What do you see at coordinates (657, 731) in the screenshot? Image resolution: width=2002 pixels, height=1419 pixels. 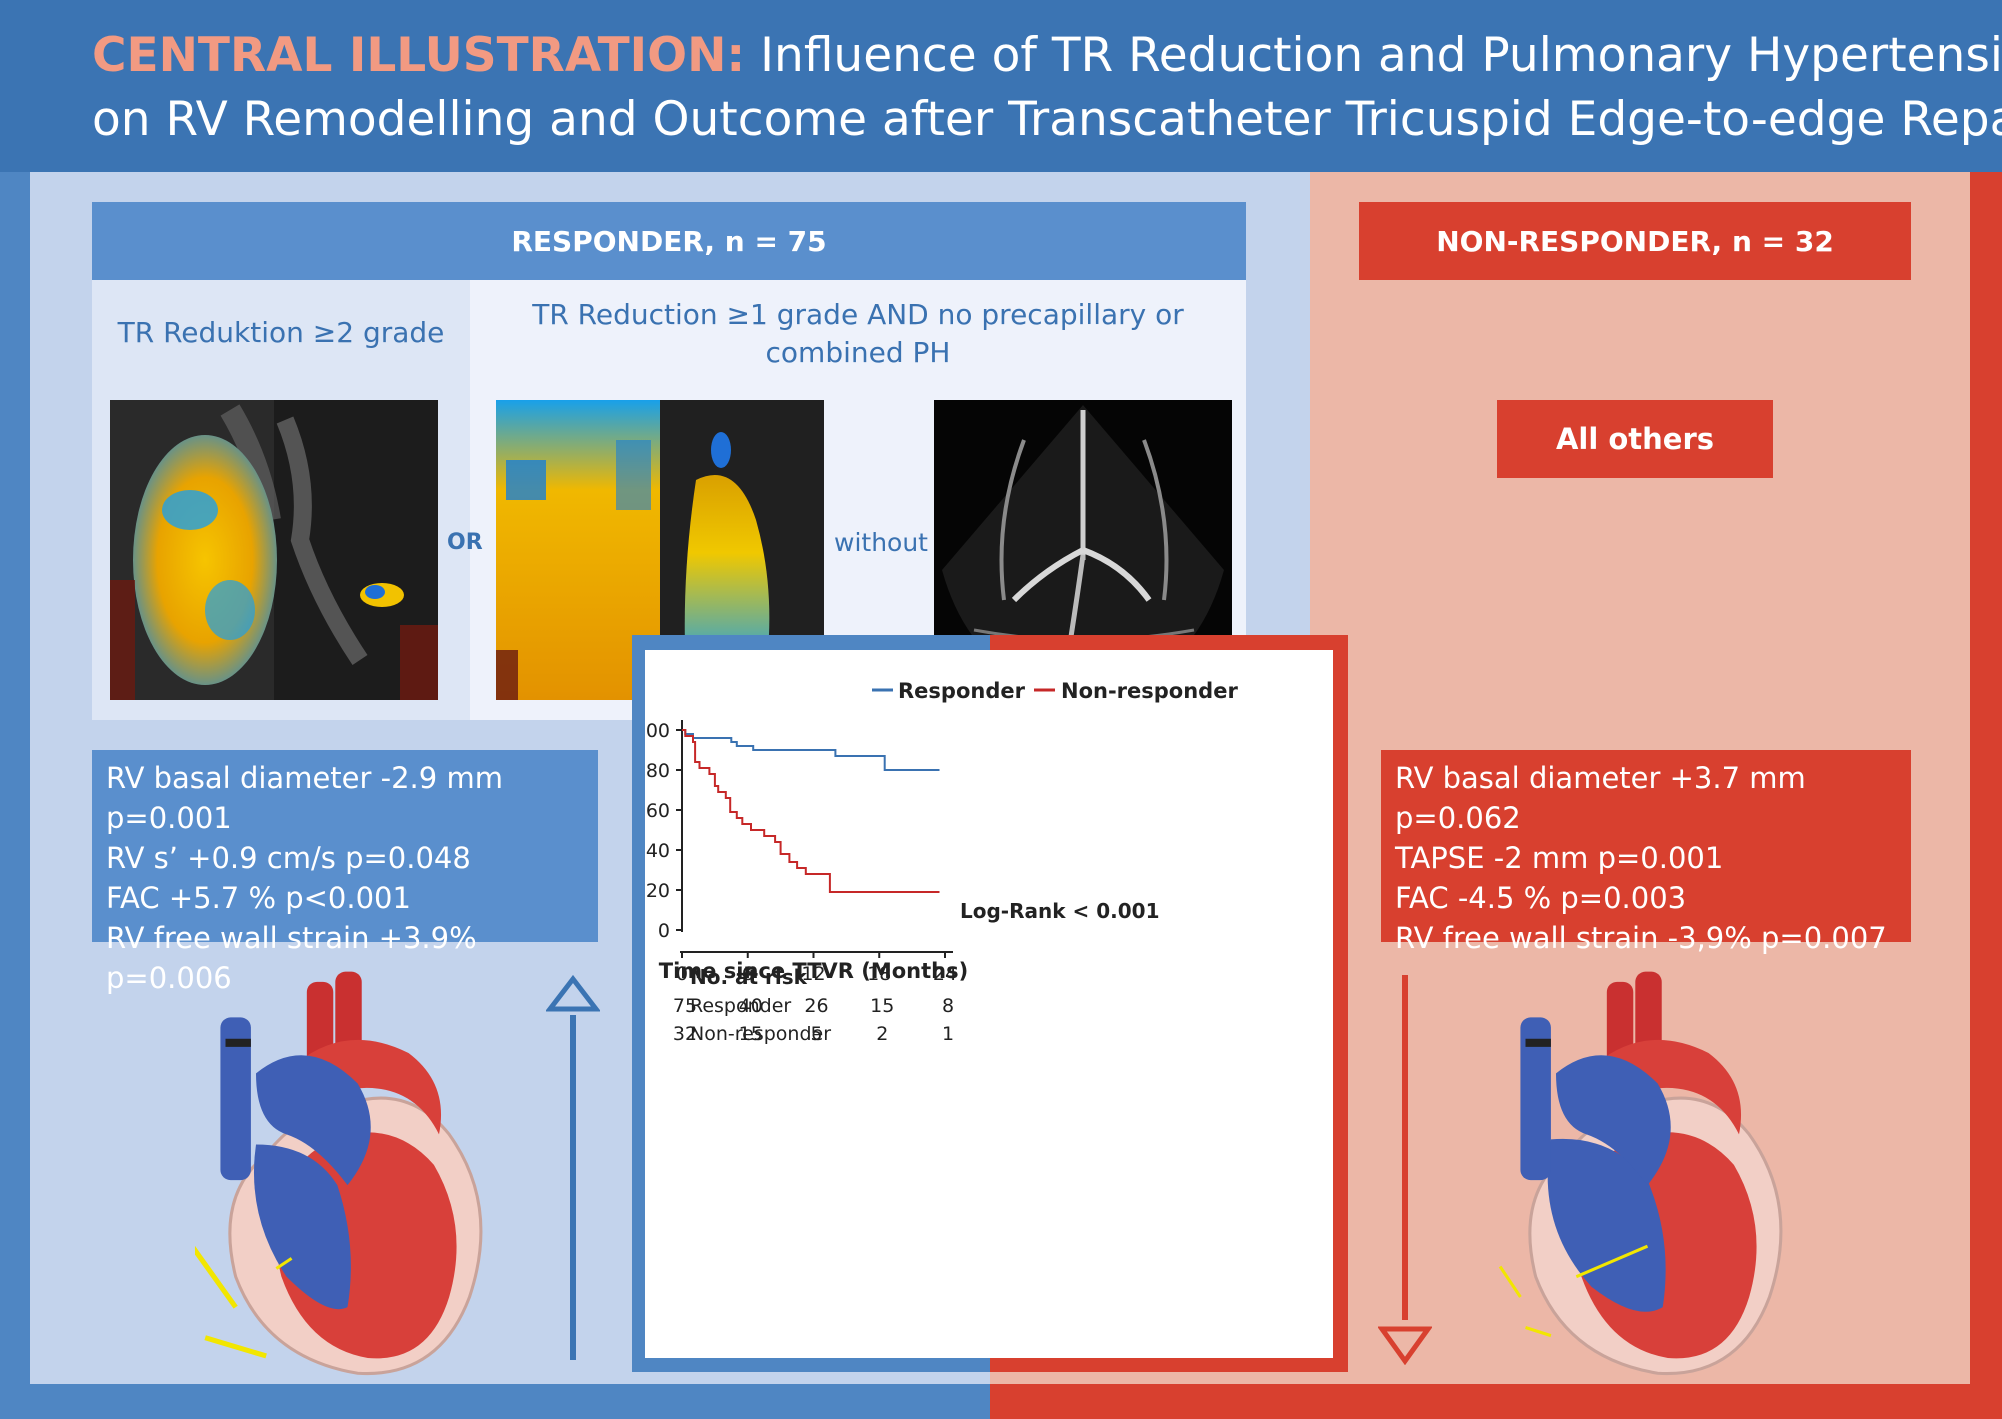 I see `y-tick-label: 100` at bounding box center [657, 731].